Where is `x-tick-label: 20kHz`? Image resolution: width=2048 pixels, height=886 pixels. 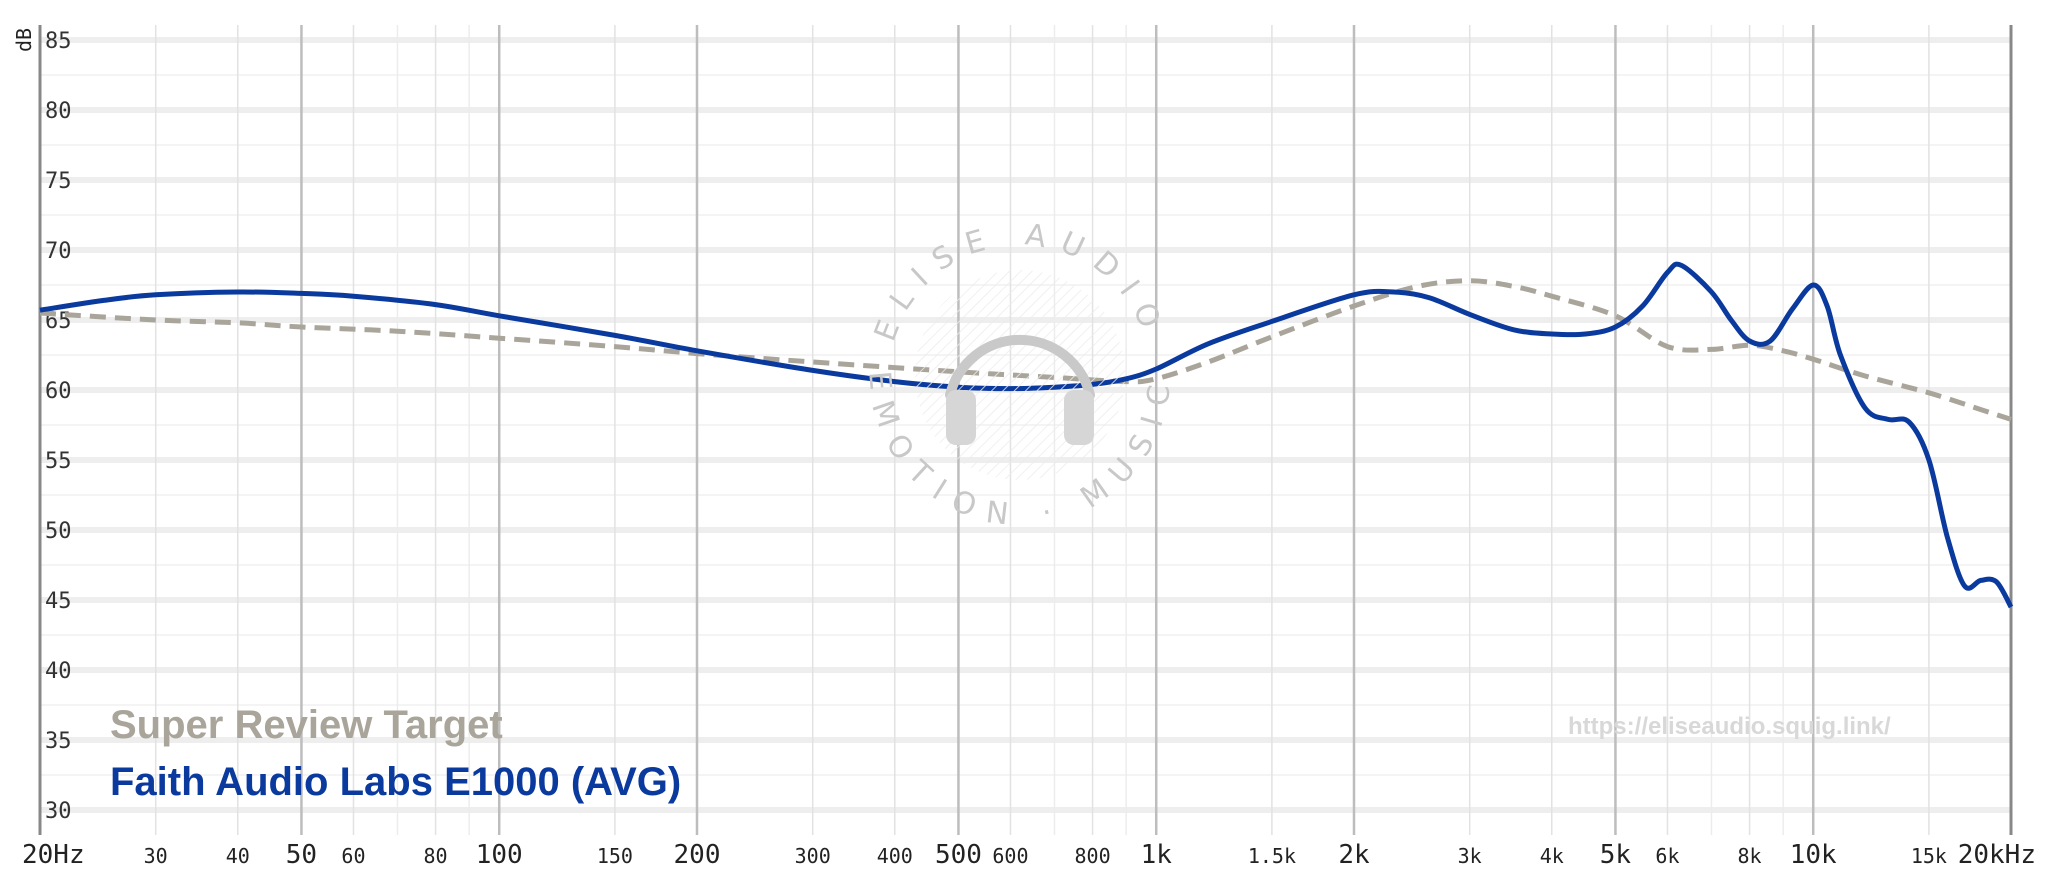
x-tick-label: 20kHz is located at coordinates (1997, 855).